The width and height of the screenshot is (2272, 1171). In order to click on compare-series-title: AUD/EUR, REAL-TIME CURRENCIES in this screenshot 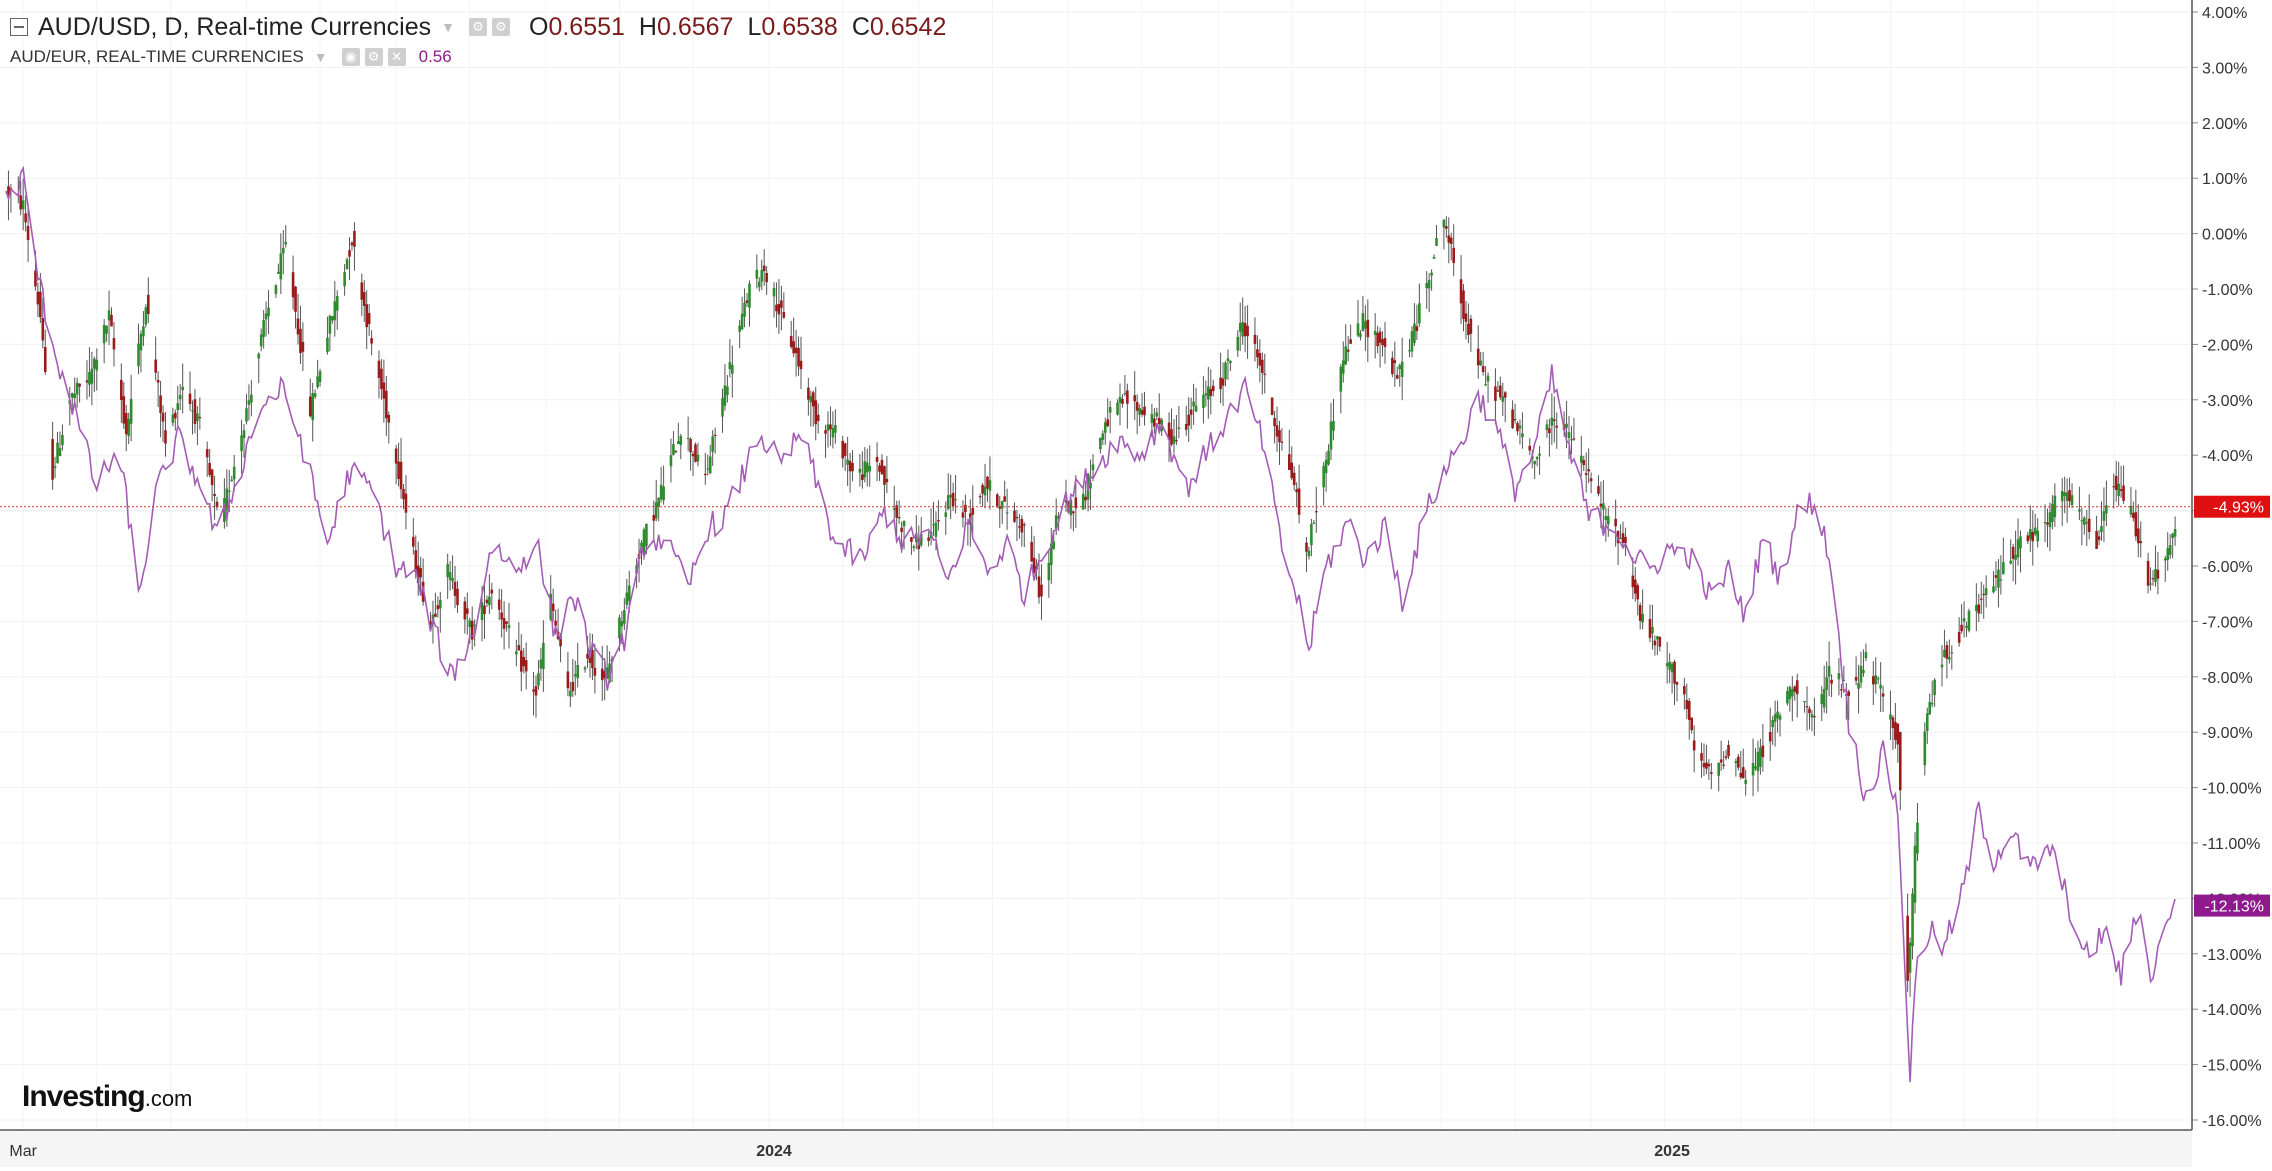, I will do `click(157, 56)`.